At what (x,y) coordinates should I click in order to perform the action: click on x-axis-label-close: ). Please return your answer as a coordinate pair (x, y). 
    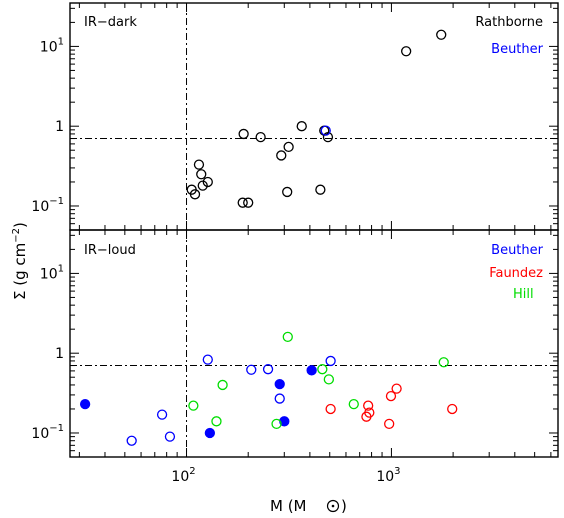
    Looking at the image, I should click on (344, 506).